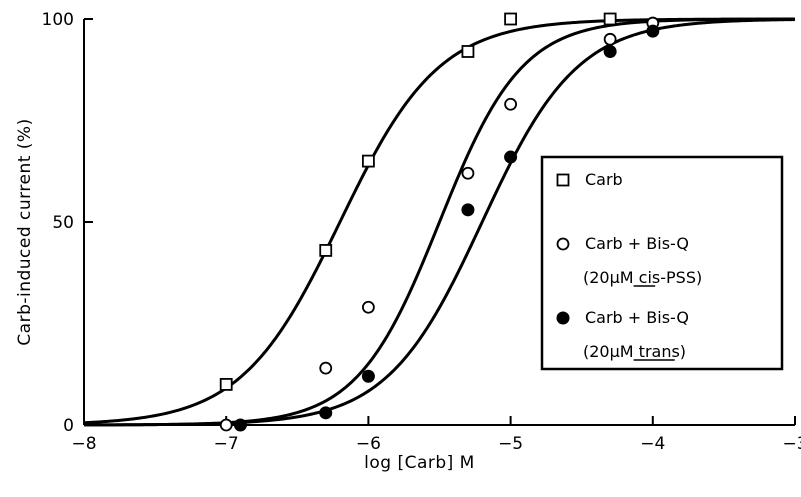 This screenshot has width=801, height=497. Describe the element at coordinates (58, 20) in the screenshot. I see `y-tick-label: 100` at that location.